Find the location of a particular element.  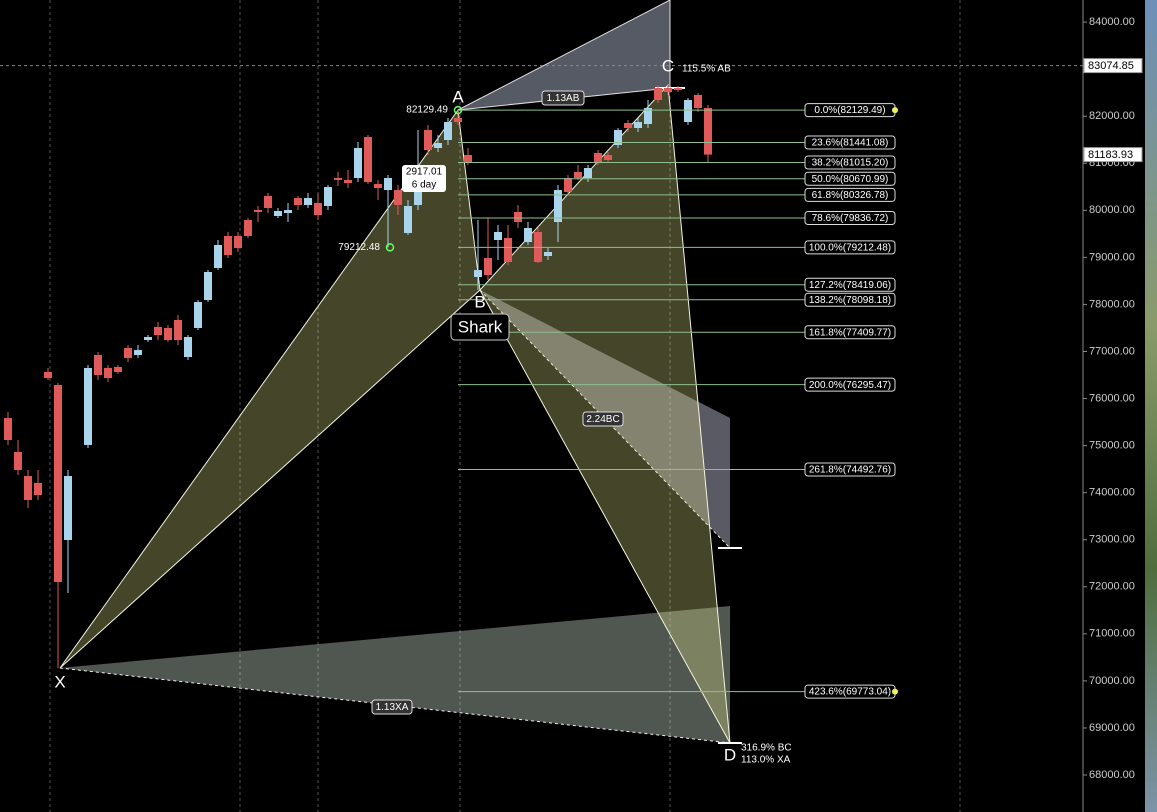

y-tick-label: 68000.00 is located at coordinates (1112, 775).